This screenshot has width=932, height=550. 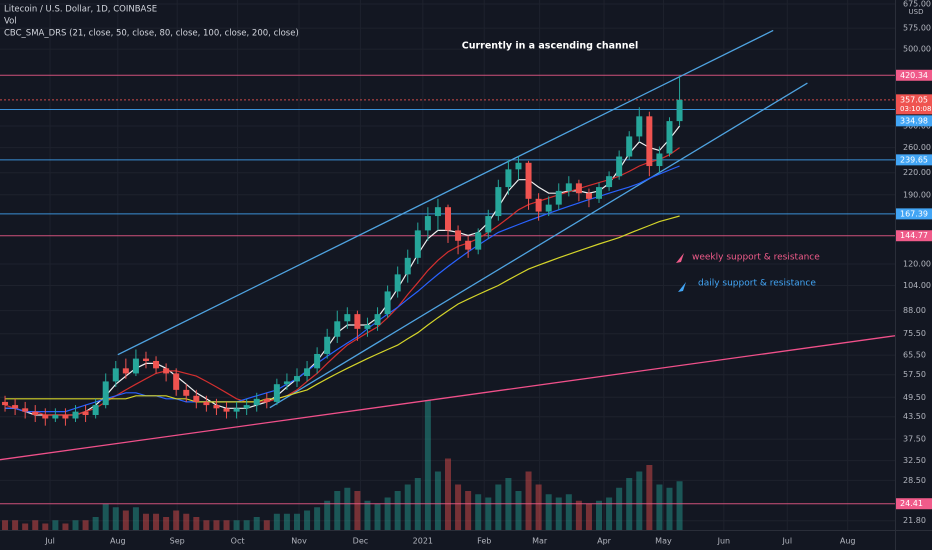 I want to click on level-label: 239.65, so click(x=914, y=159).